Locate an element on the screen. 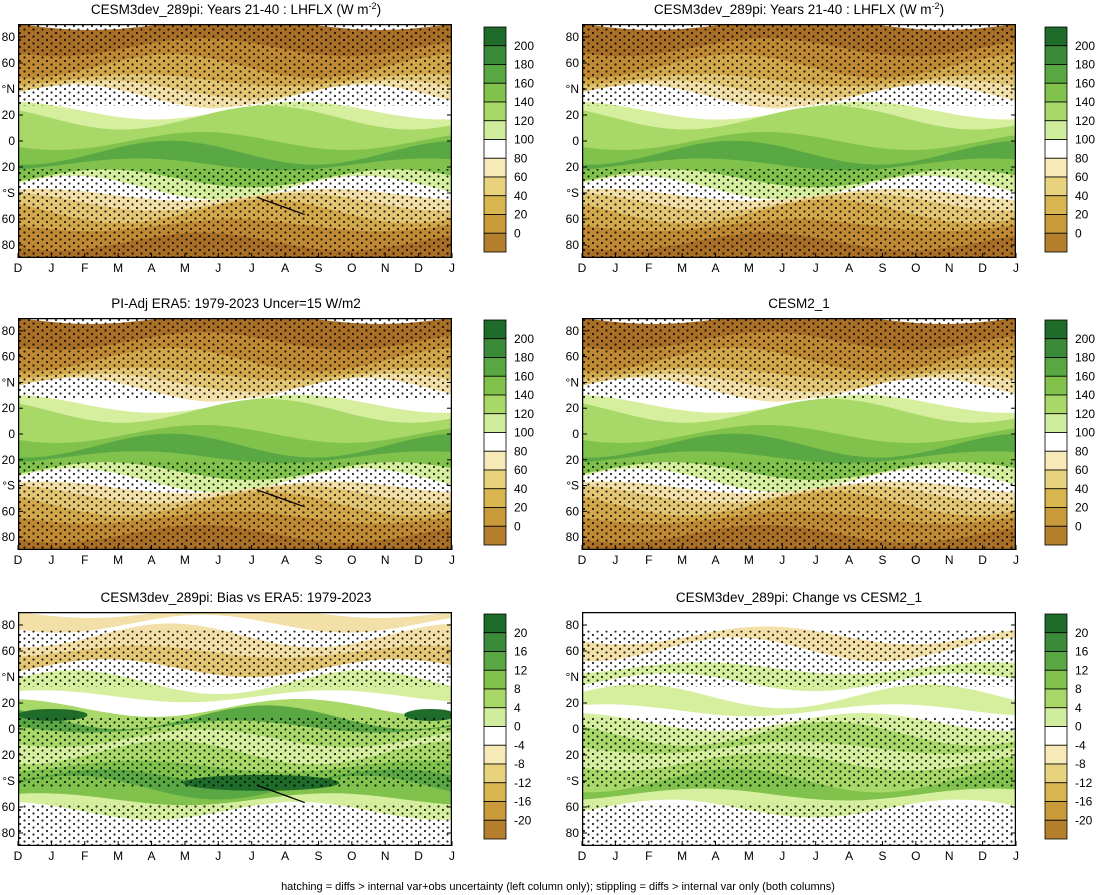 The image size is (1102, 895). panel-6-plot is located at coordinates (799, 729).